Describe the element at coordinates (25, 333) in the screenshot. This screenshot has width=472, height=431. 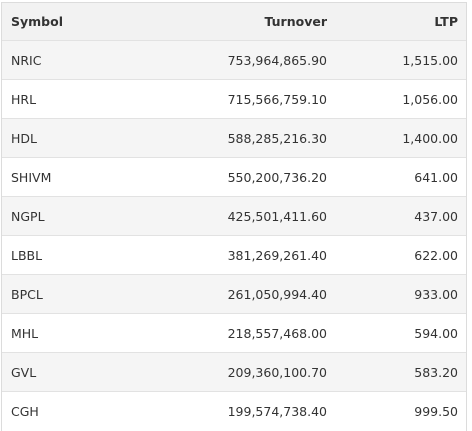
I see `symbol-cell: MHL` at that location.